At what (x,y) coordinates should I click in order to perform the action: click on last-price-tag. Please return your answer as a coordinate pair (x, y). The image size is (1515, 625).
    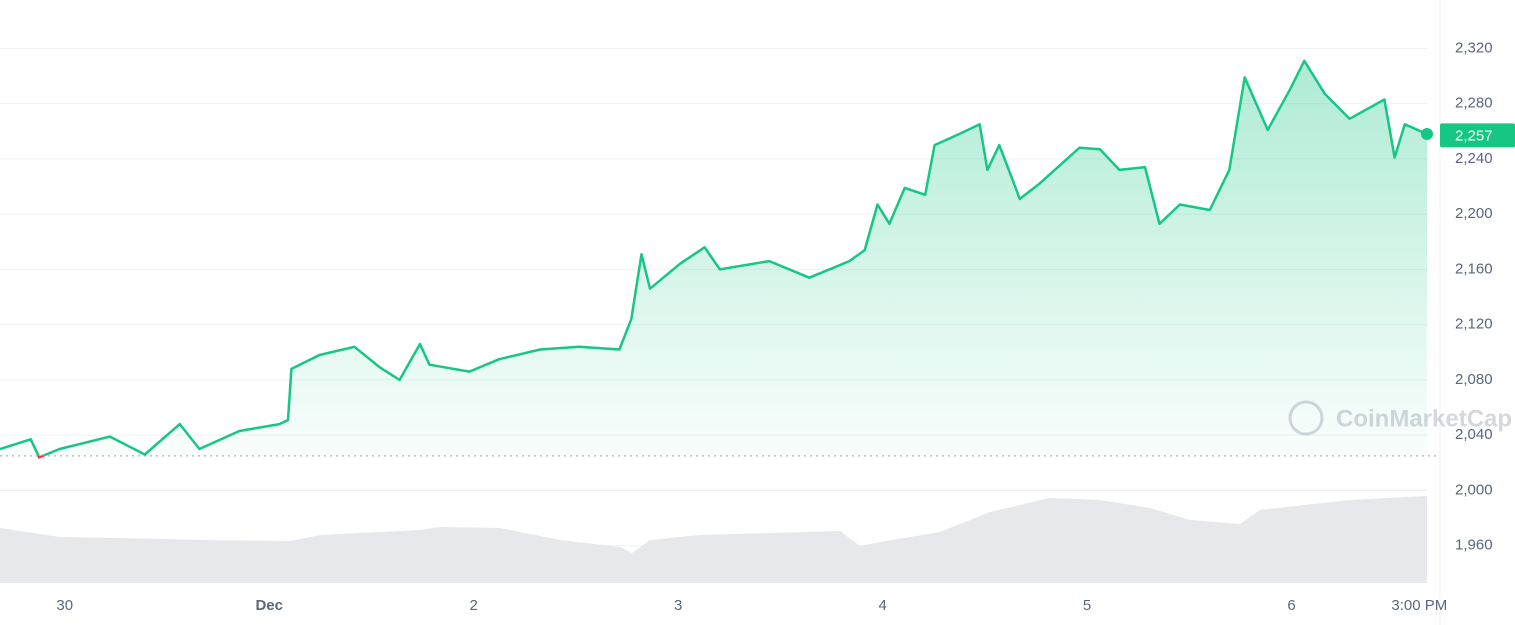
    Looking at the image, I should click on (1477, 135).